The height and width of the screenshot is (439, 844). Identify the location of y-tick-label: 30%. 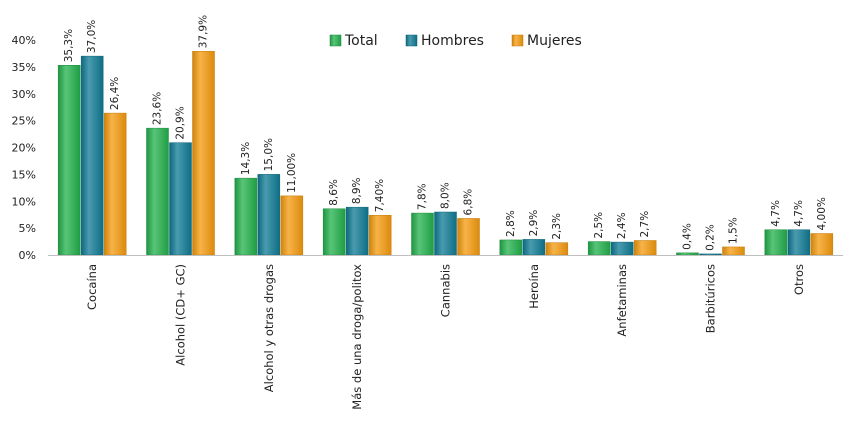
(24, 94).